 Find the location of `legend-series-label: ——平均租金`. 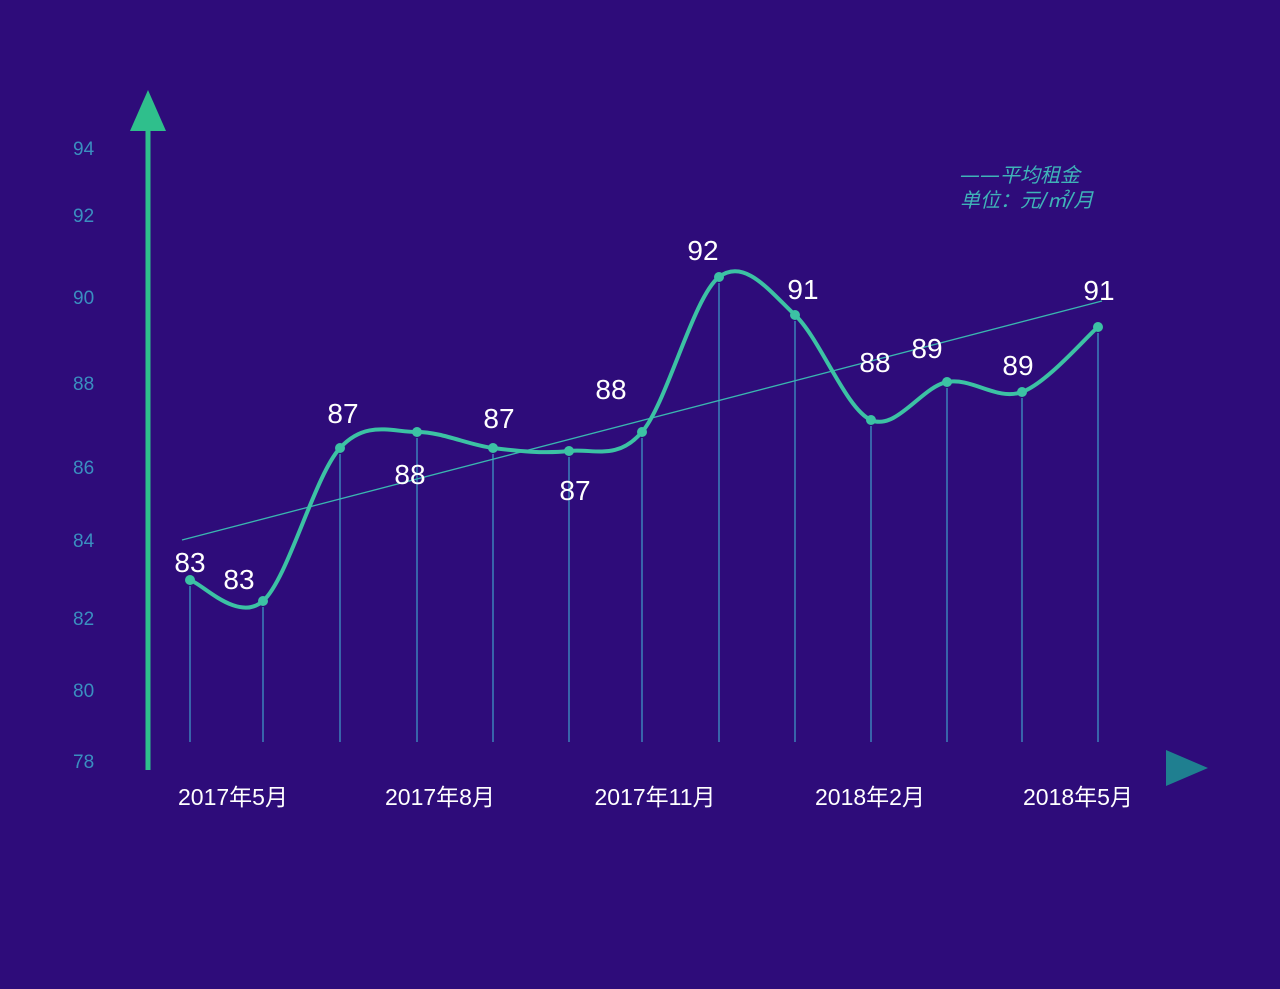

legend-series-label: ——平均租金 is located at coordinates (1021, 175).